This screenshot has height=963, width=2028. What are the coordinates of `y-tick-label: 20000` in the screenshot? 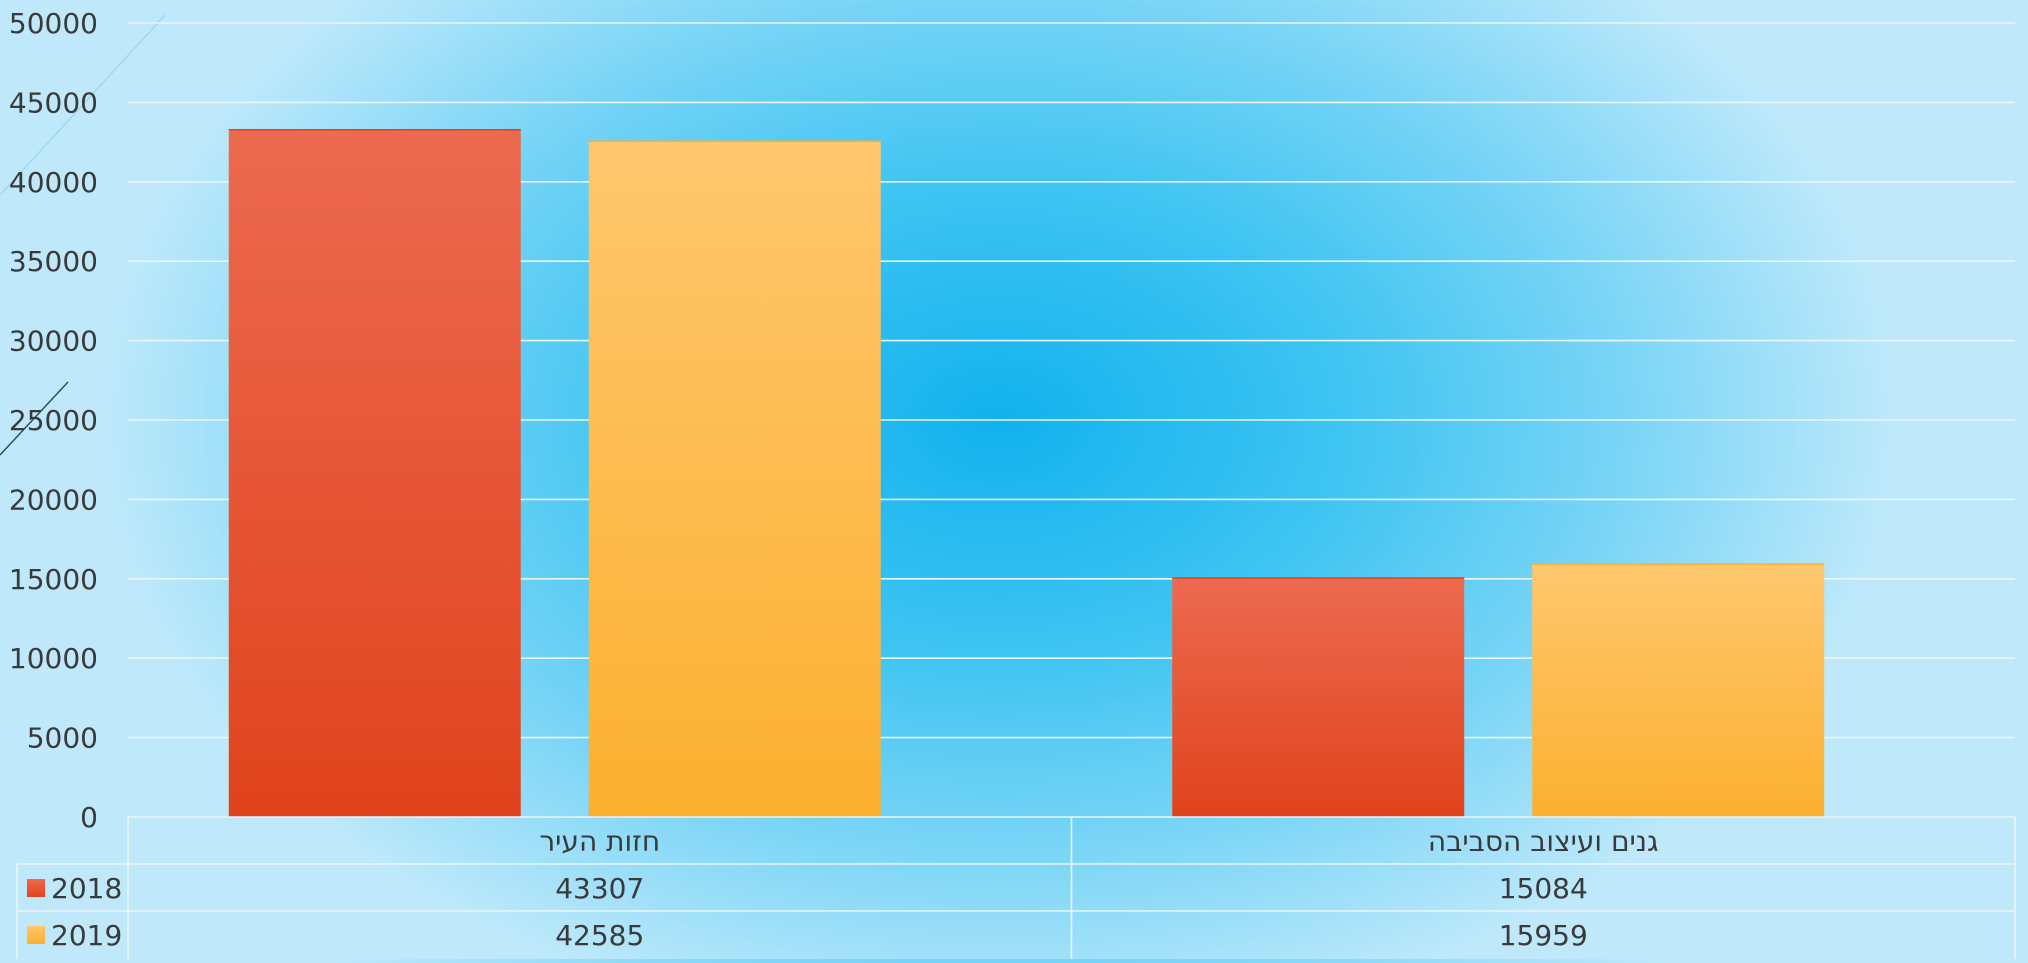 It's located at (53, 499).